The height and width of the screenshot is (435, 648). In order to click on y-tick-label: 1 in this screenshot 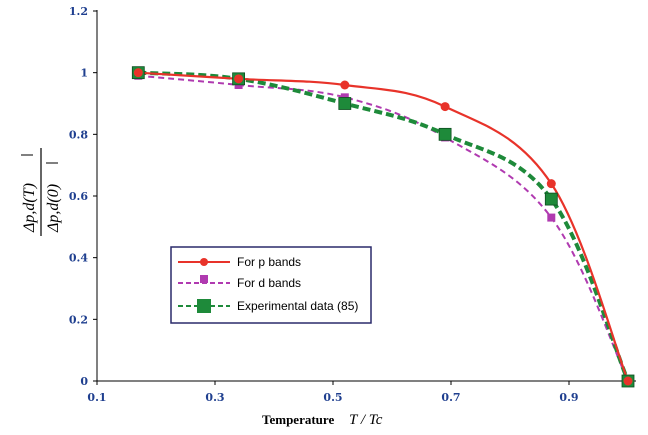, I will do `click(84, 73)`.